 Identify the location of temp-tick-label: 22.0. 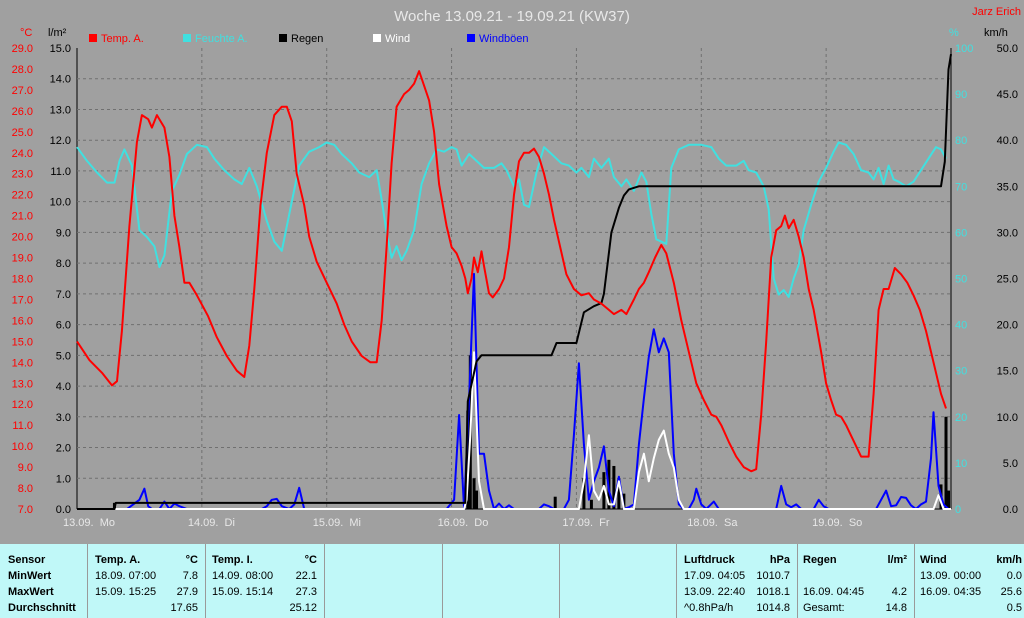
(22, 196).